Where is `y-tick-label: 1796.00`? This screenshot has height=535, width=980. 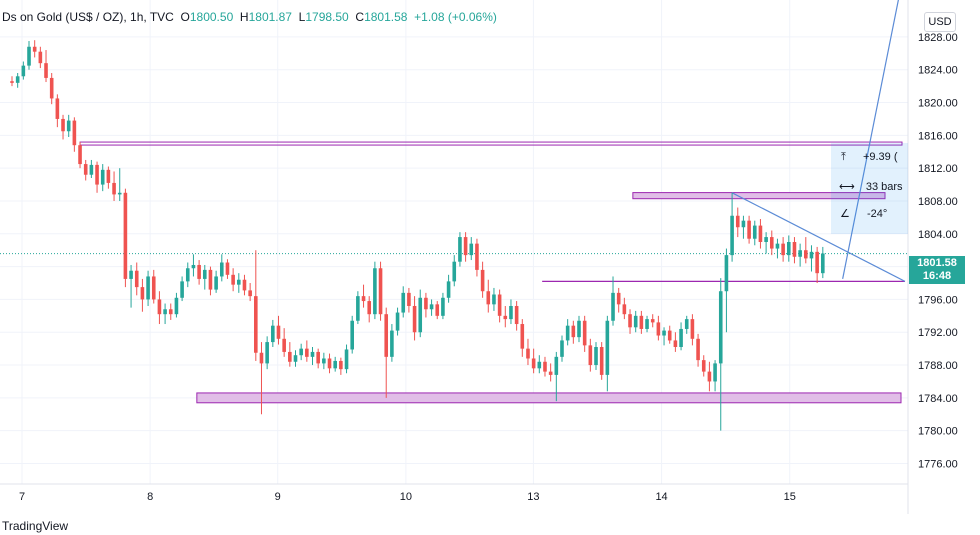
y-tick-label: 1796.00 is located at coordinates (938, 300).